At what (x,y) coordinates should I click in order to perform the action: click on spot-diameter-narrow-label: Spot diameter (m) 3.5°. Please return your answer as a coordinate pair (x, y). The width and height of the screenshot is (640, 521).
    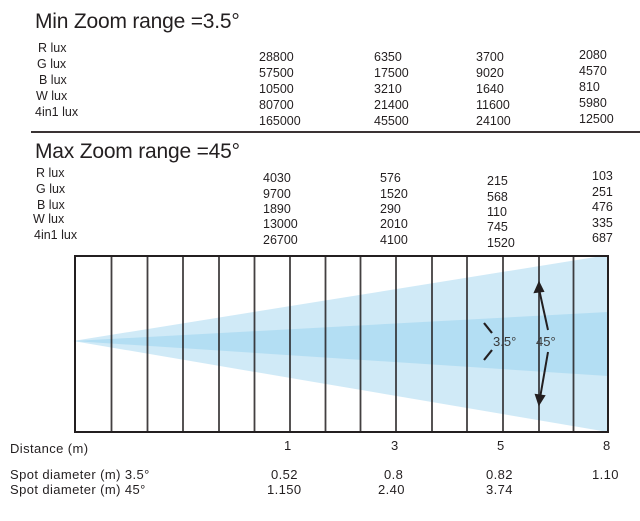
    Looking at the image, I should click on (80, 474).